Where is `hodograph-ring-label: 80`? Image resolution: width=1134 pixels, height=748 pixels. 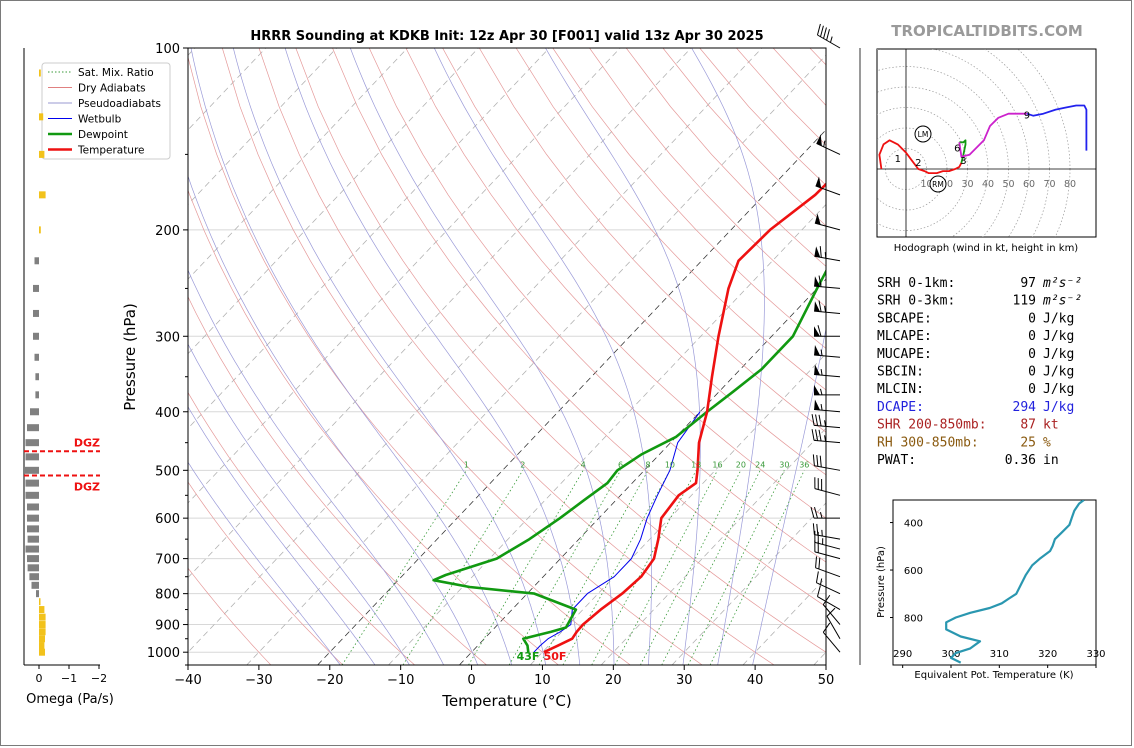 hodograph-ring-label: 80 is located at coordinates (1070, 184).